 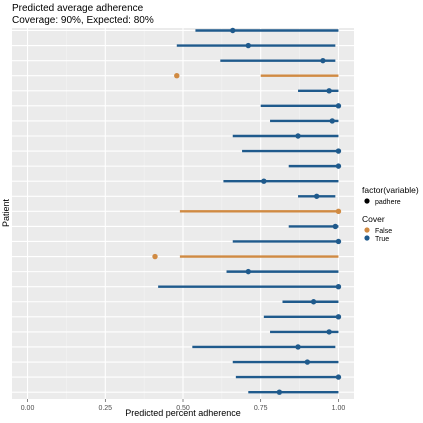 I want to click on x-tick-label: 0.00, so click(x=28, y=408).